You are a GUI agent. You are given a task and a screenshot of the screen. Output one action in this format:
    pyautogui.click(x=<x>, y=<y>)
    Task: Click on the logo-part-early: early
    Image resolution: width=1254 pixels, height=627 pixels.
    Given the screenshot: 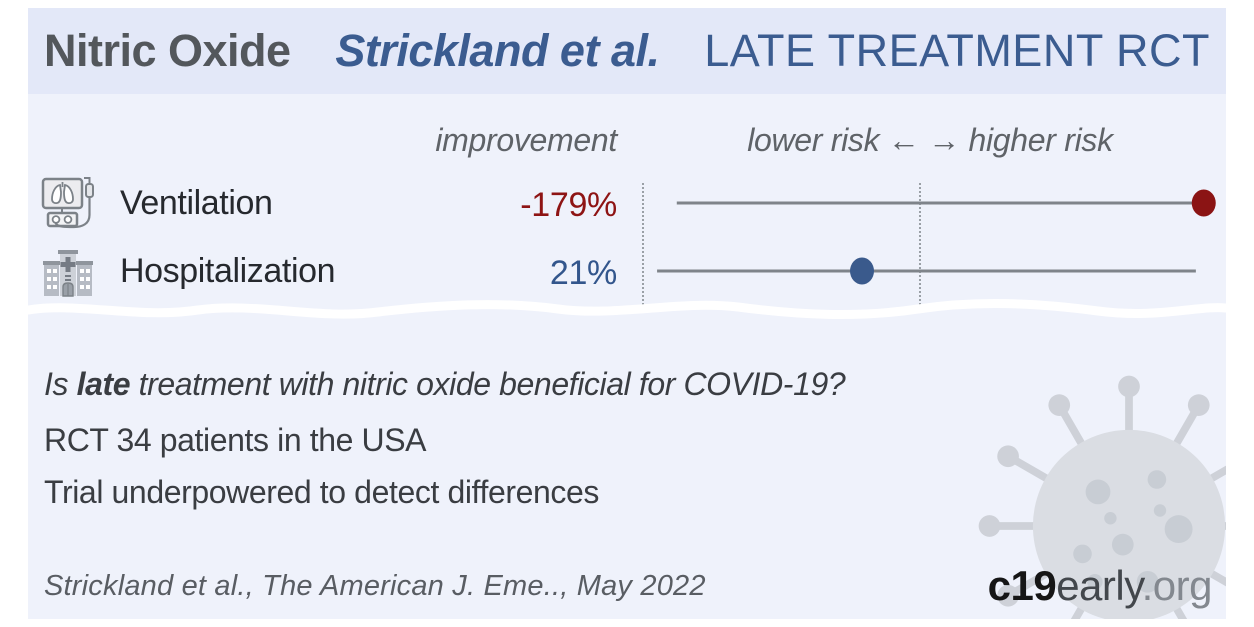 What is the action you would take?
    pyautogui.click(x=1099, y=585)
    